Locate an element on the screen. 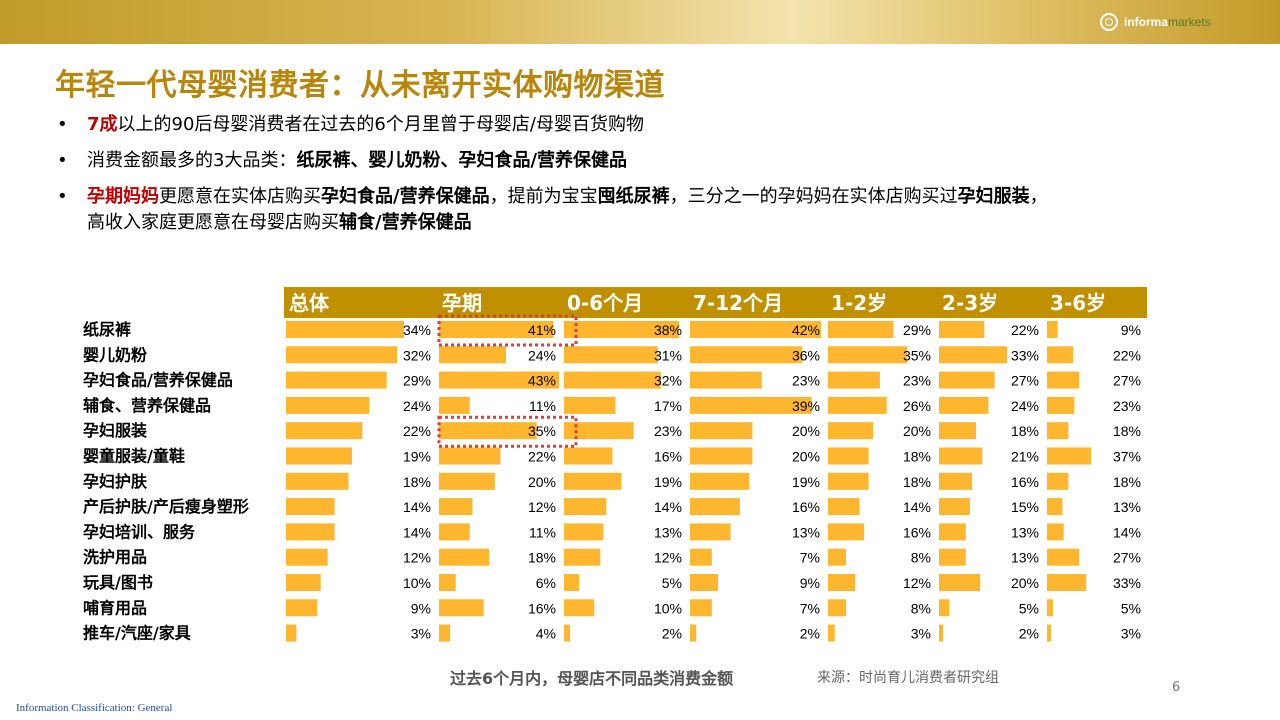  bar-value-label: 41% is located at coordinates (542, 330).